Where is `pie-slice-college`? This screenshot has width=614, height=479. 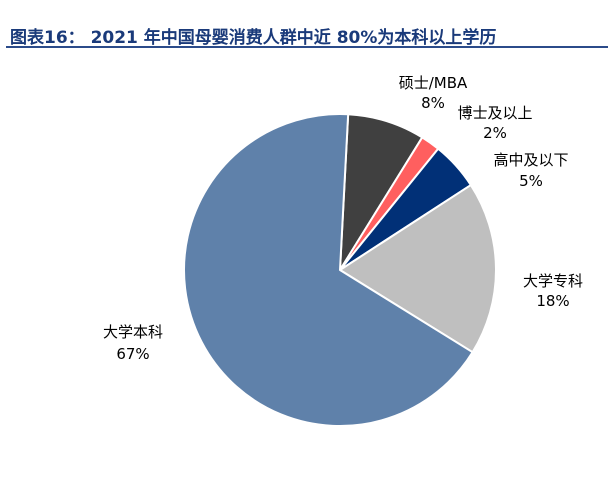
pie-slice-college is located at coordinates (418, 269).